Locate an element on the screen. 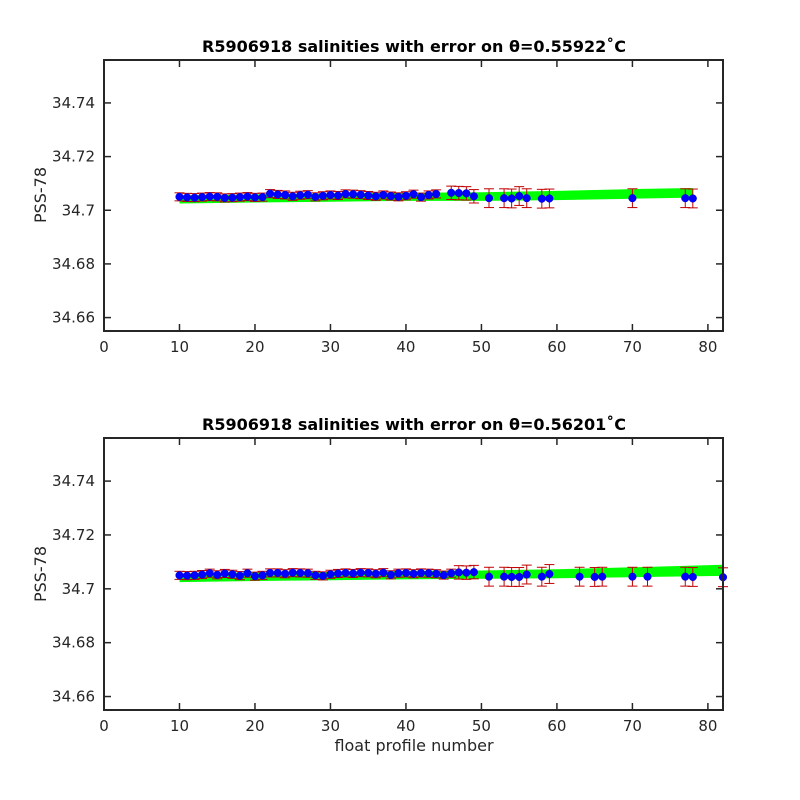  x-tick-label: 40 is located at coordinates (405, 726).